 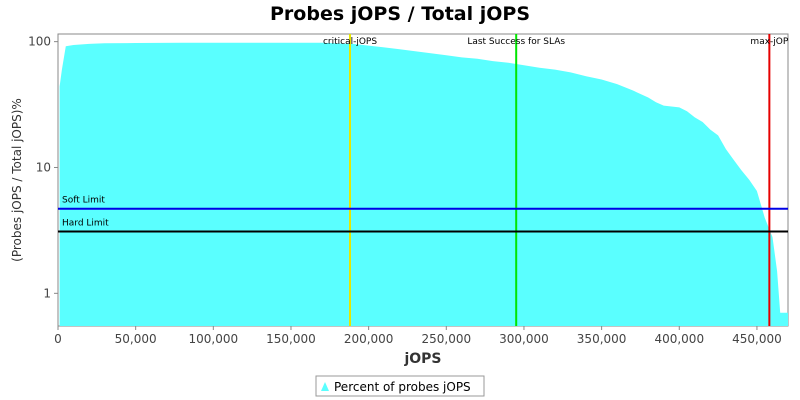 I want to click on y-tick-label: 1, so click(x=47, y=293).